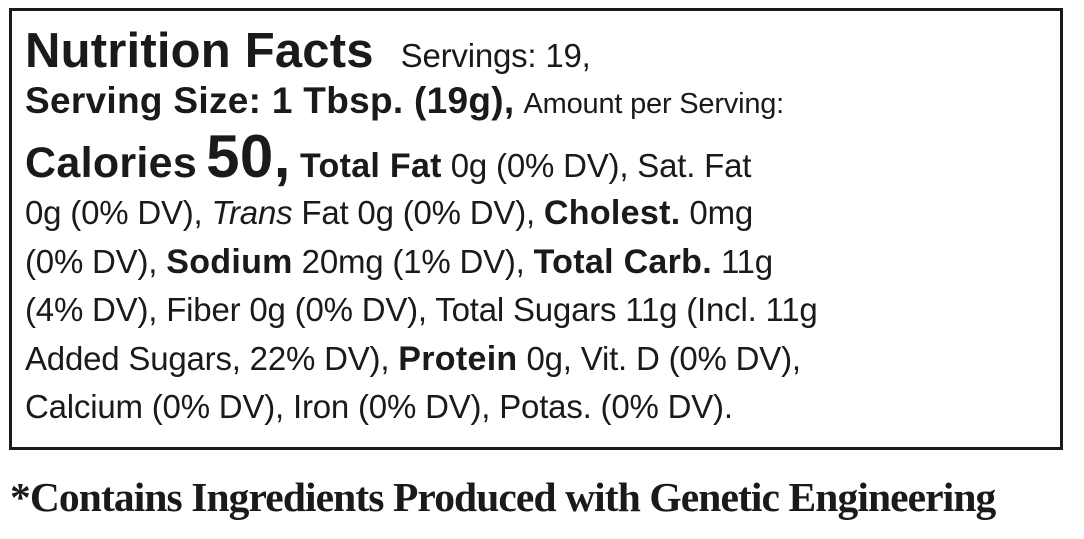 The height and width of the screenshot is (539, 1084). Describe the element at coordinates (458, 358) in the screenshot. I see `protein-label: Protein` at that location.